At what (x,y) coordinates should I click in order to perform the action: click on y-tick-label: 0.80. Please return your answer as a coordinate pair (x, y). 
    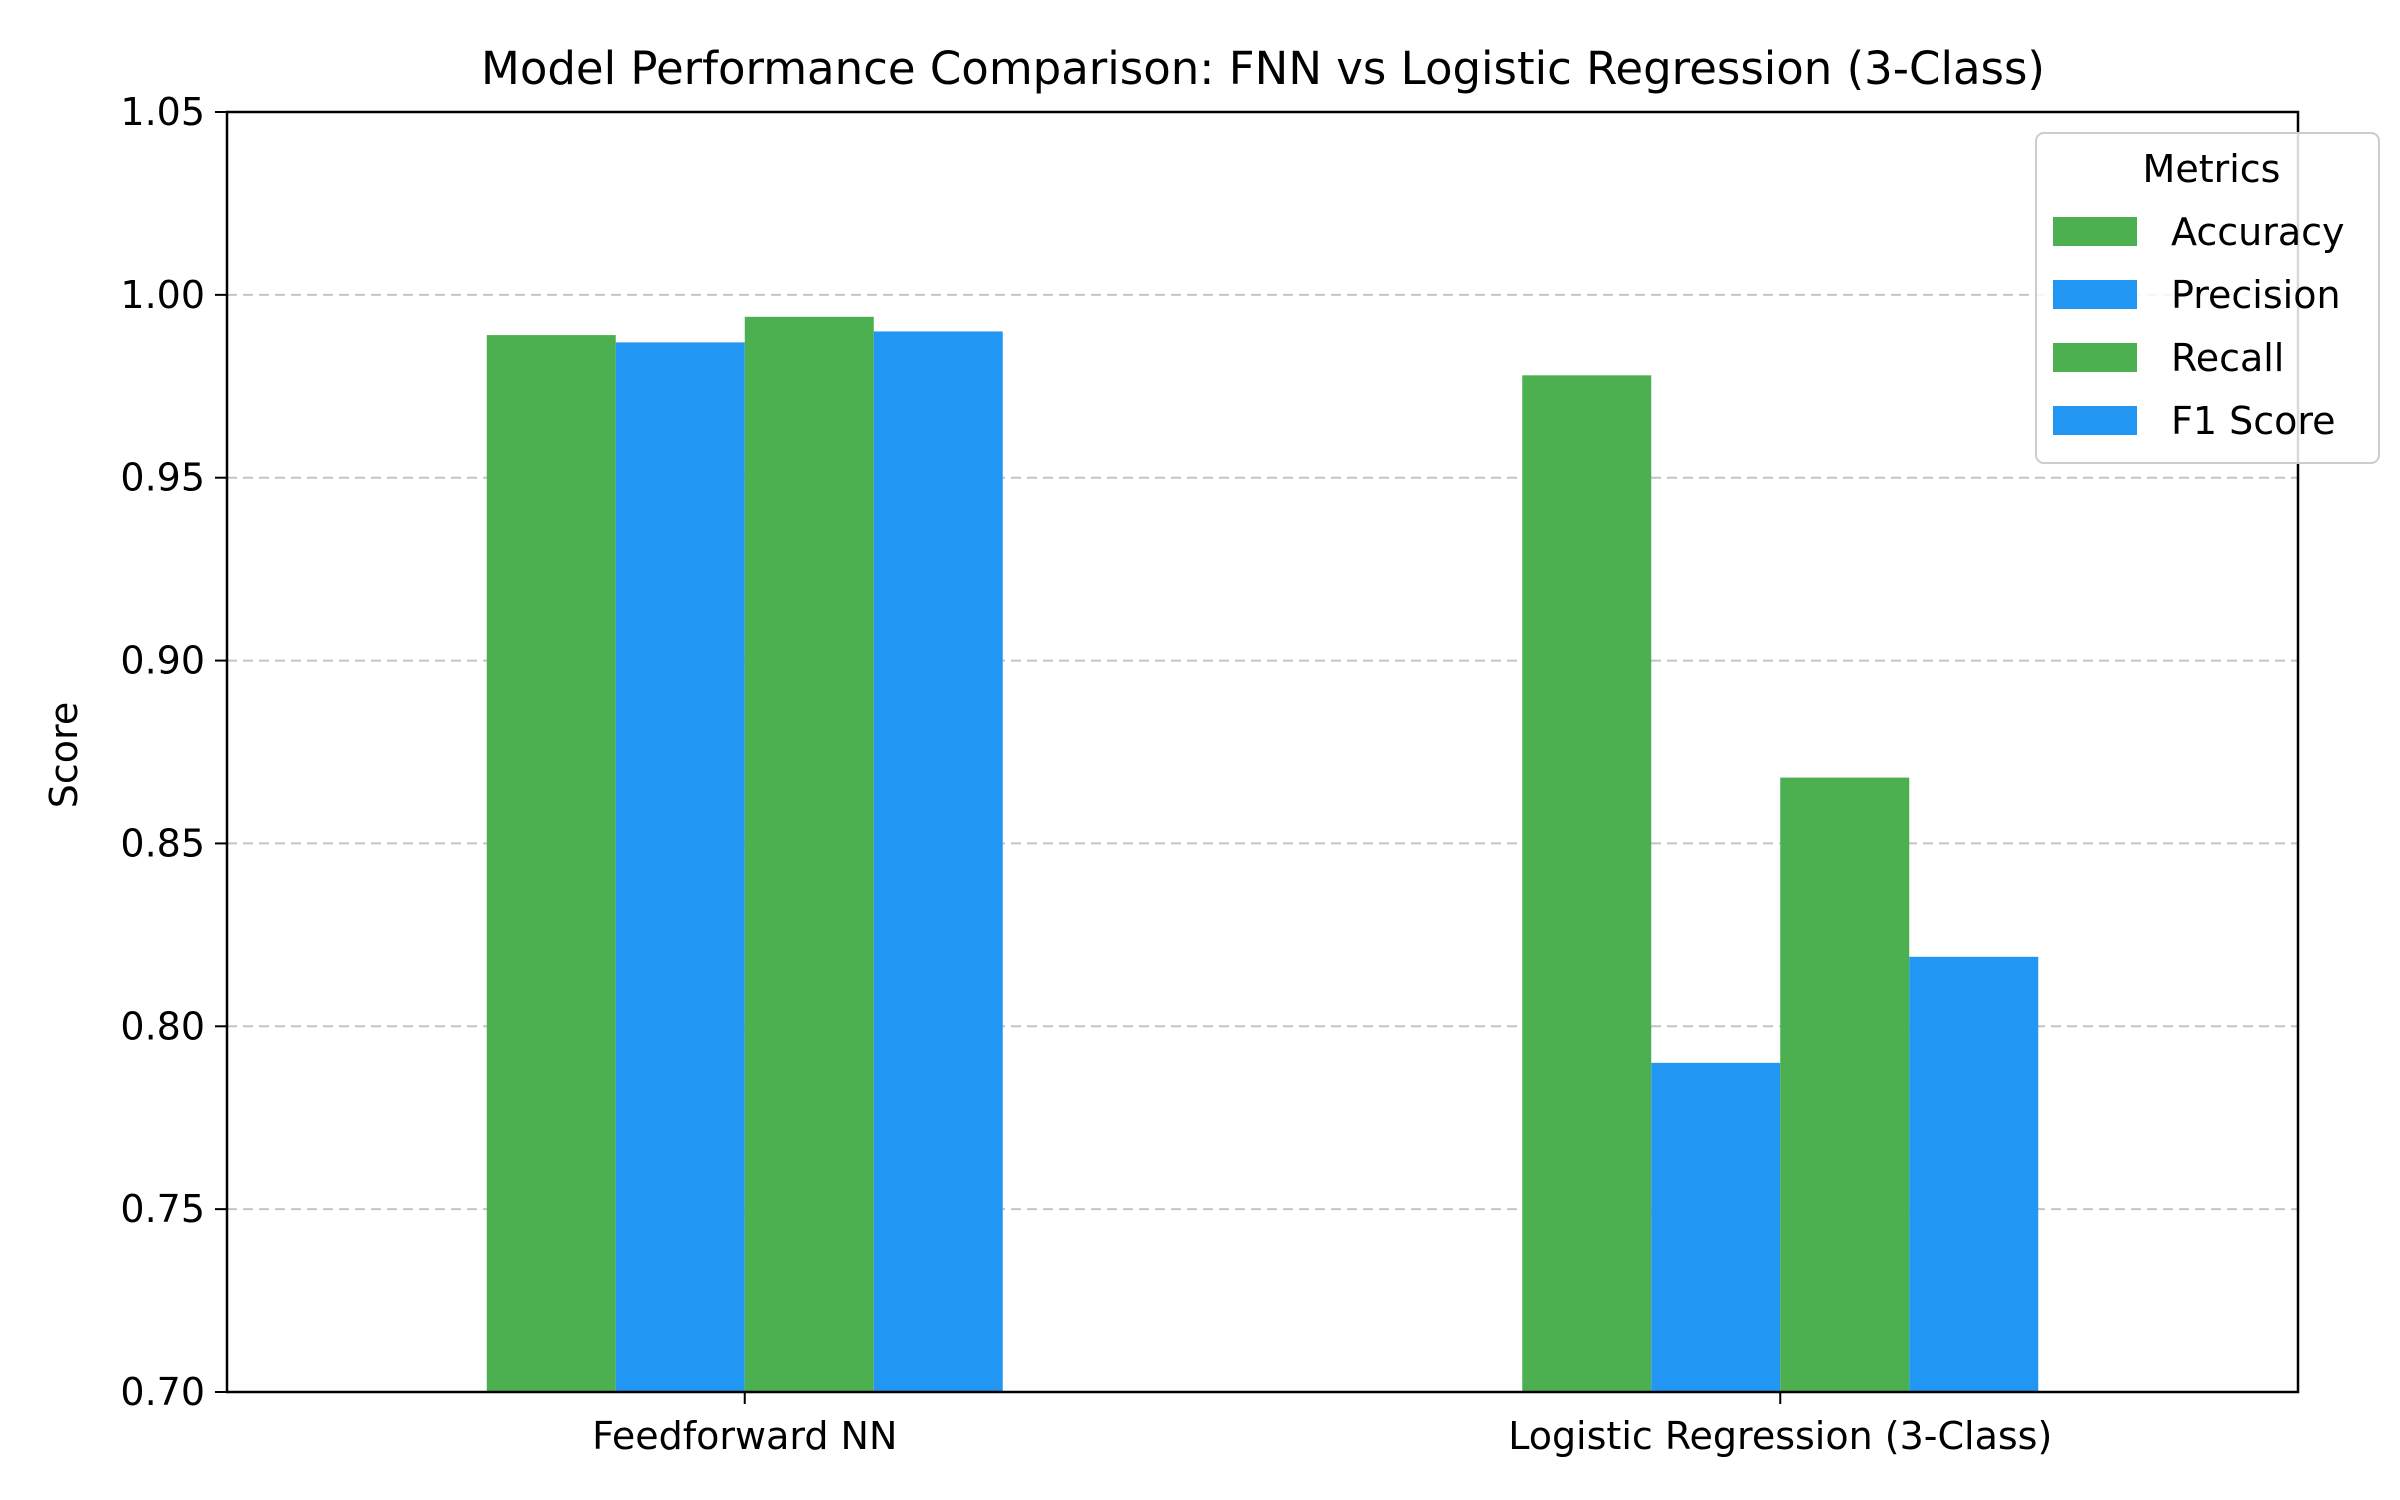
    Looking at the image, I should click on (162, 1026).